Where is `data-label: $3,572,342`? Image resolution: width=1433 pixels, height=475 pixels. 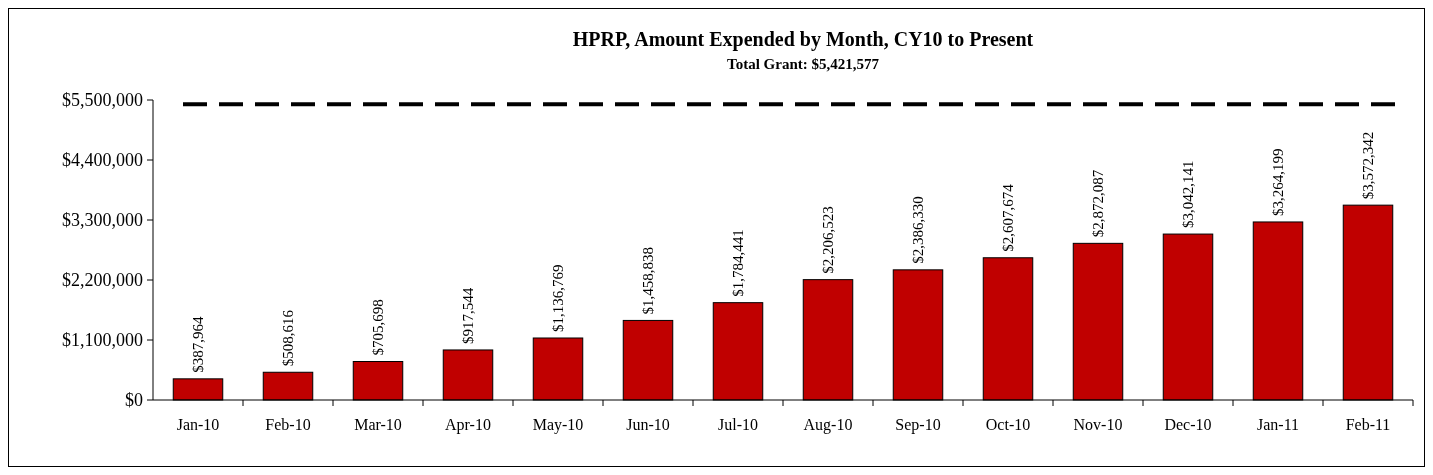 data-label: $3,572,342 is located at coordinates (1368, 165).